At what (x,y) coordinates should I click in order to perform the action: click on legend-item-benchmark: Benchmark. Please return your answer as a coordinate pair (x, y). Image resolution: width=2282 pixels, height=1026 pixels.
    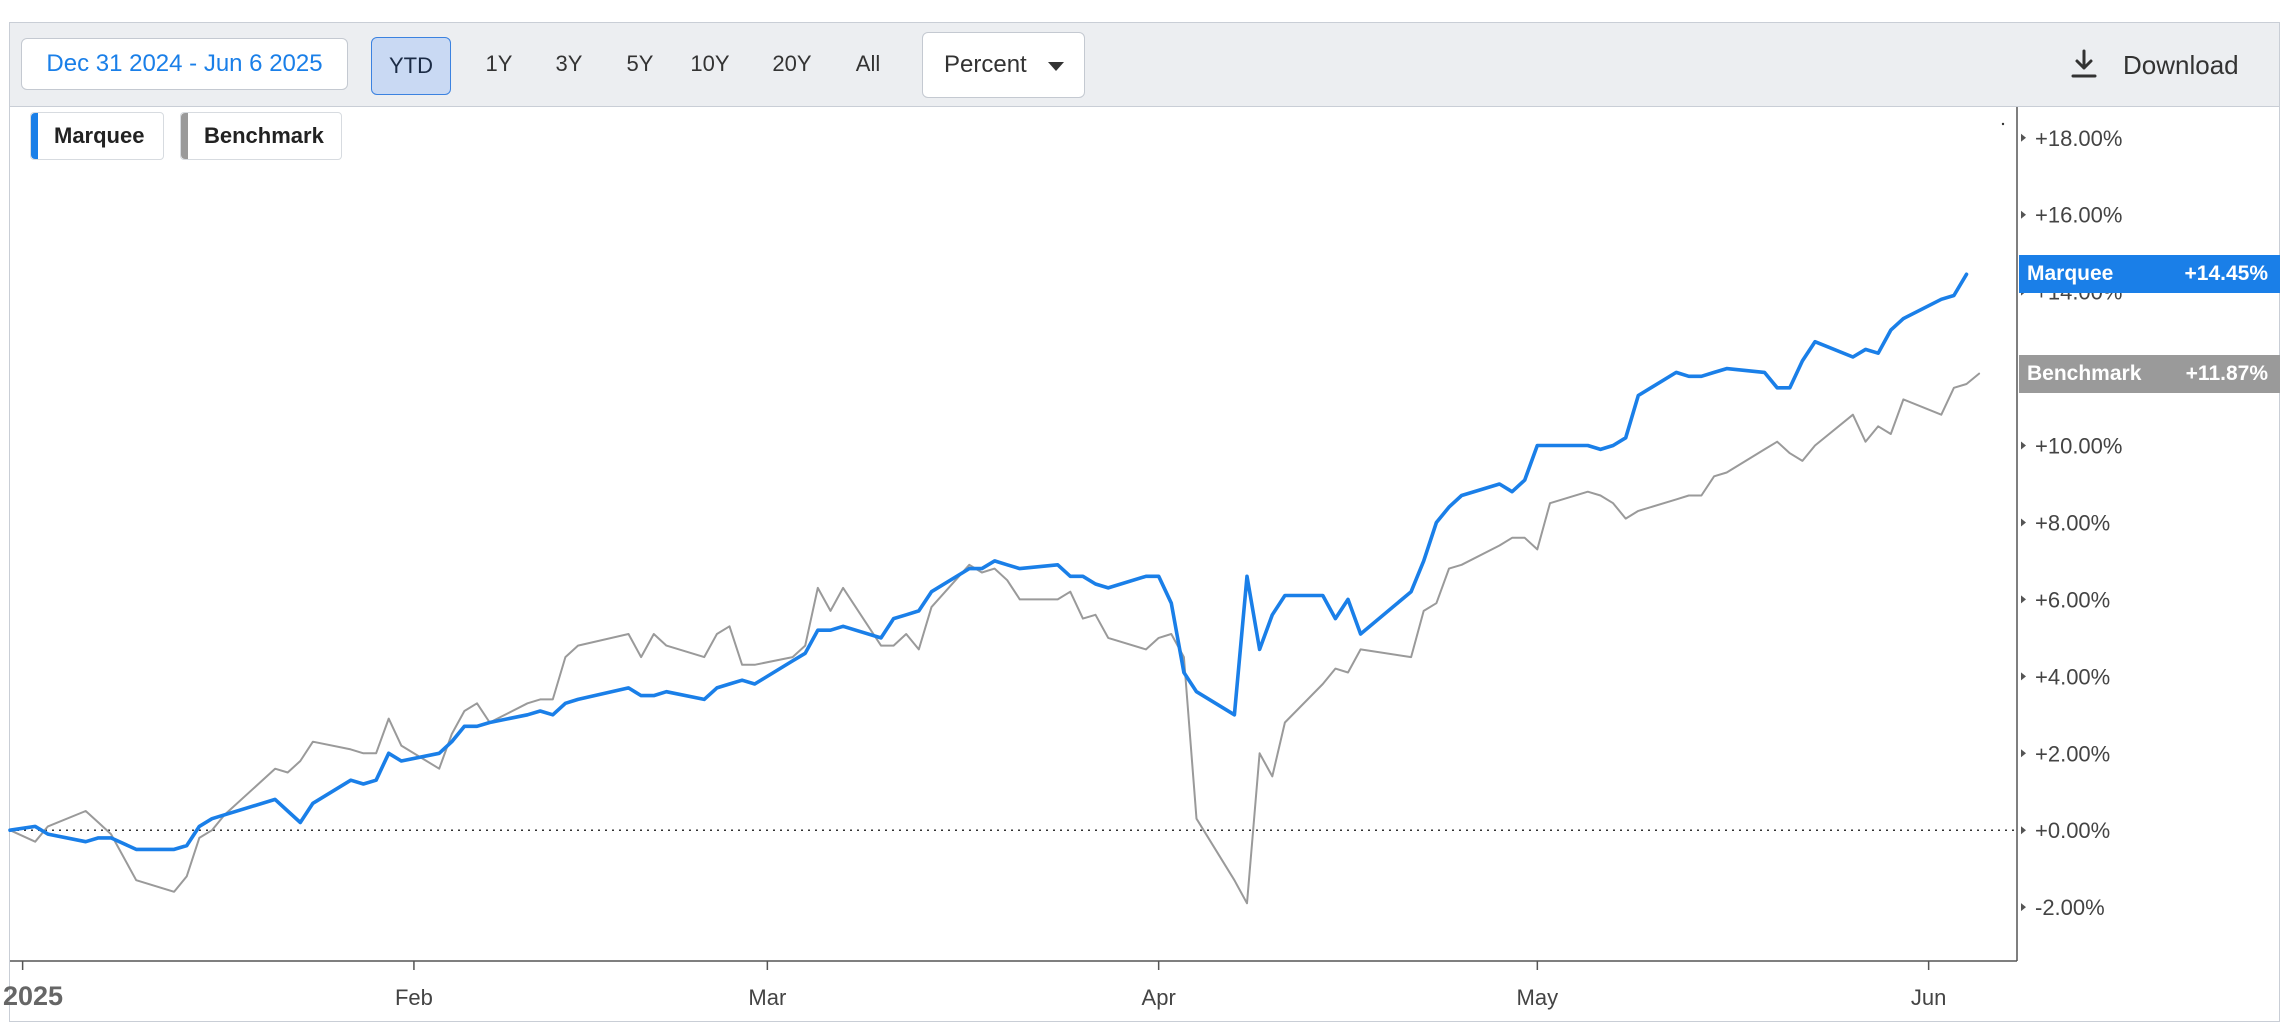
    Looking at the image, I should click on (261, 136).